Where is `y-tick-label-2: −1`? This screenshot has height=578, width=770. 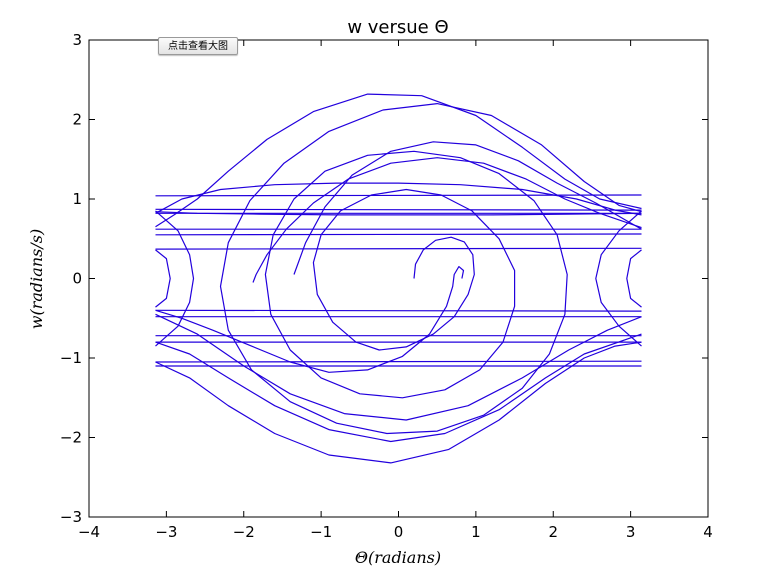 y-tick-label-2: −1 is located at coordinates (71, 358).